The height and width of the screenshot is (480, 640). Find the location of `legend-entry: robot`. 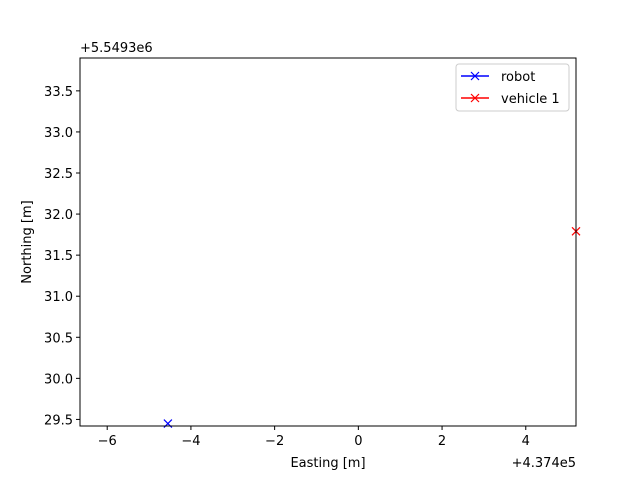

legend-entry: robot is located at coordinates (498, 77).